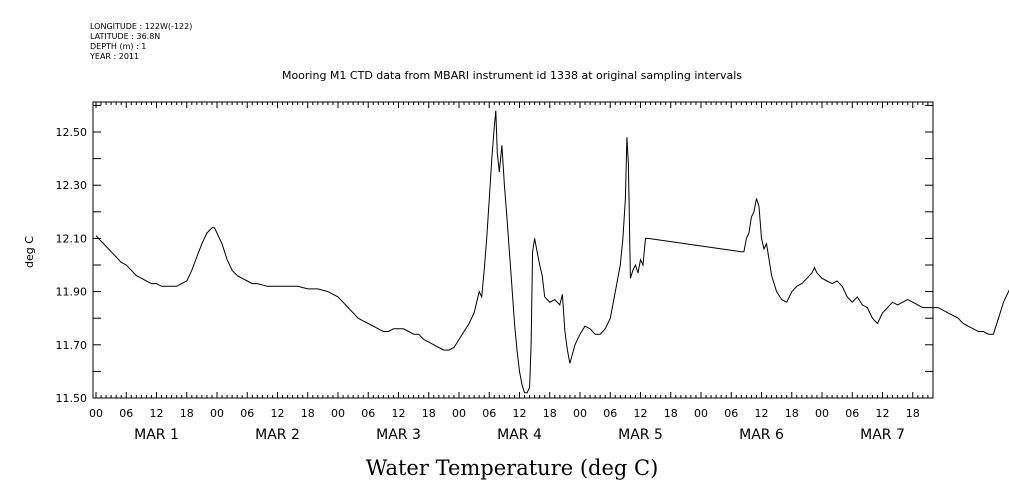 The width and height of the screenshot is (1009, 504). What do you see at coordinates (398, 435) in the screenshot?
I see `day-label: MAR 3` at bounding box center [398, 435].